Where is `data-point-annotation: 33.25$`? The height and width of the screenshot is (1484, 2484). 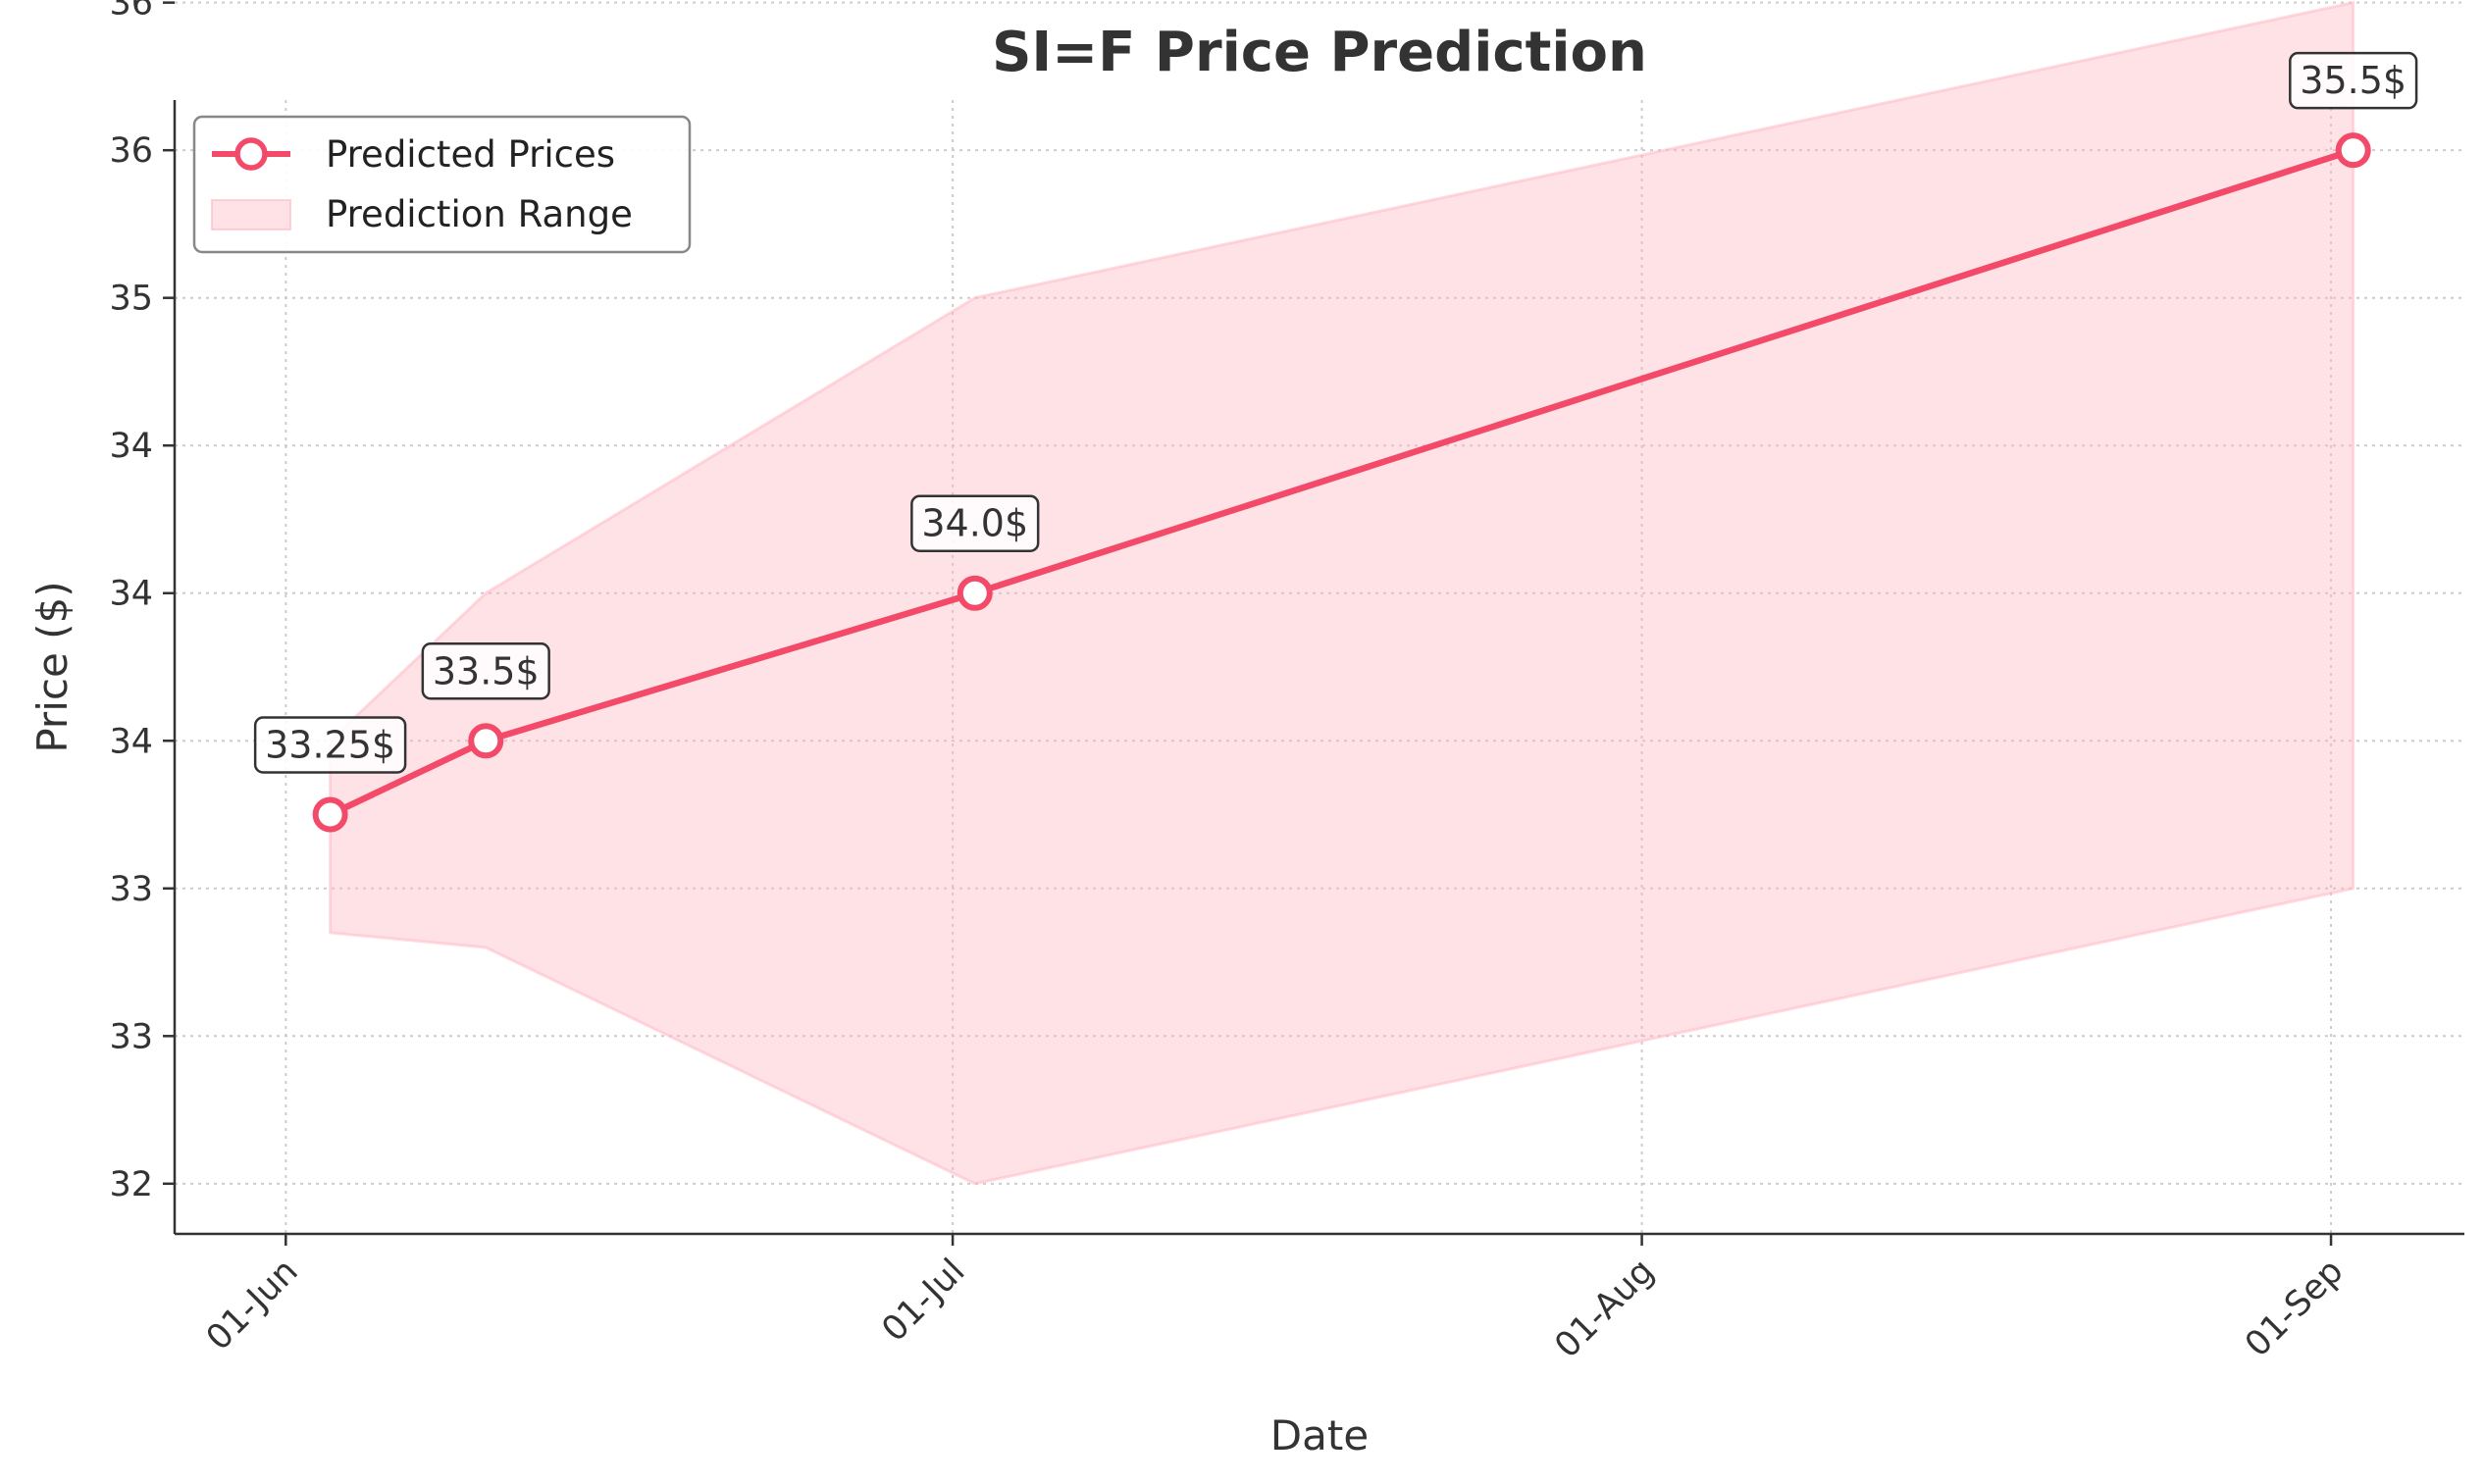
data-point-annotation: 33.25$ is located at coordinates (330, 745).